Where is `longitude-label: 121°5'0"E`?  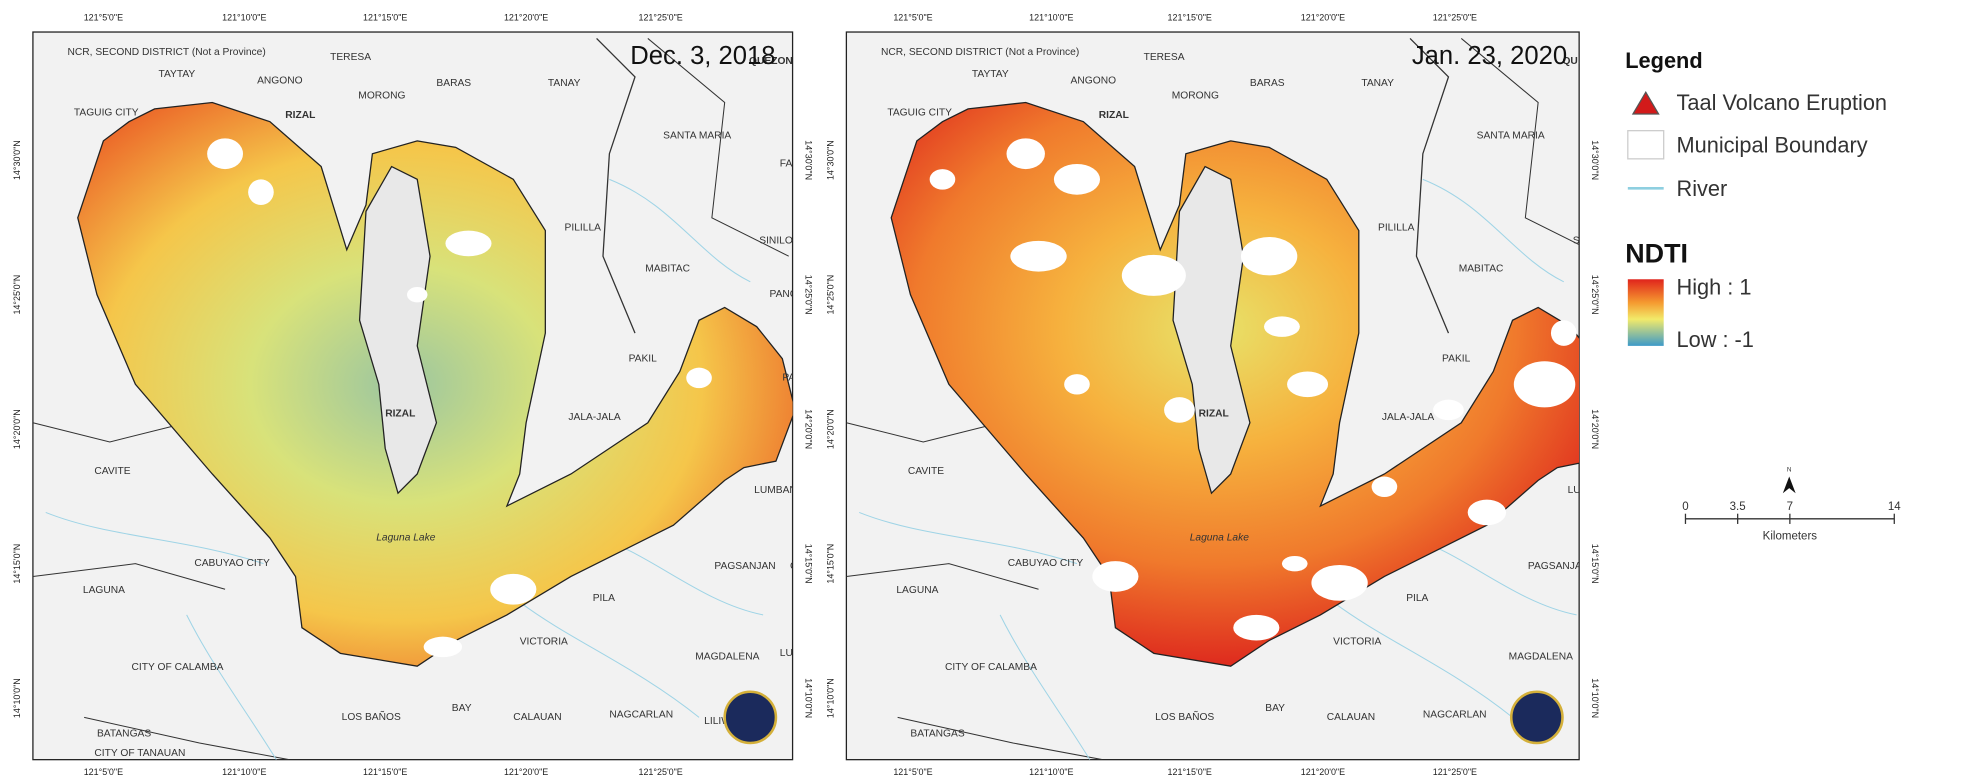 longitude-label: 121°5'0"E is located at coordinates (912, 17).